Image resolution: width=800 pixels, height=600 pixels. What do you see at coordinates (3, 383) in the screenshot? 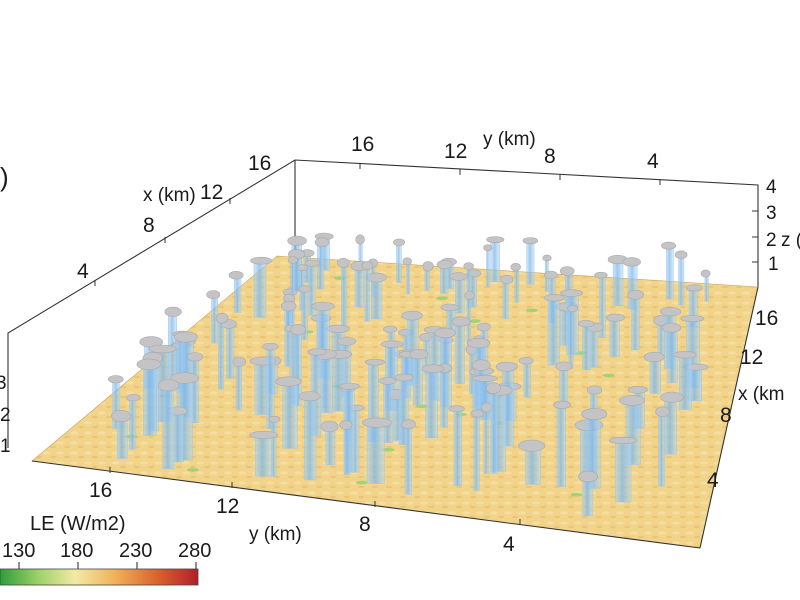
I see `z-left-tick-3: 3` at bounding box center [3, 383].